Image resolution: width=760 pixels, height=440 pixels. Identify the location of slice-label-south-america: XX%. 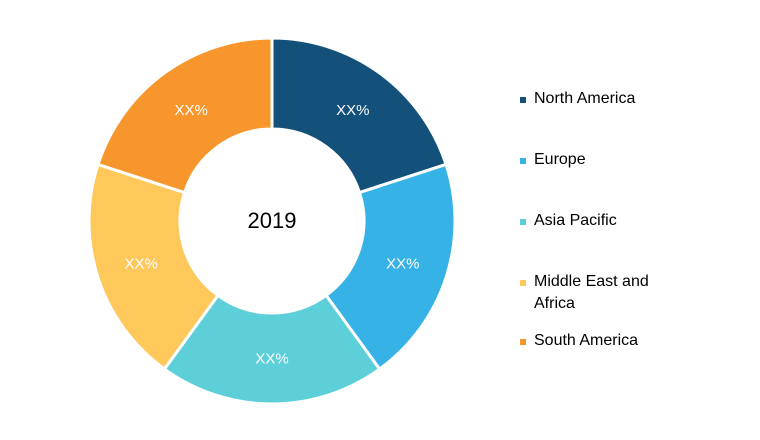
(190, 110).